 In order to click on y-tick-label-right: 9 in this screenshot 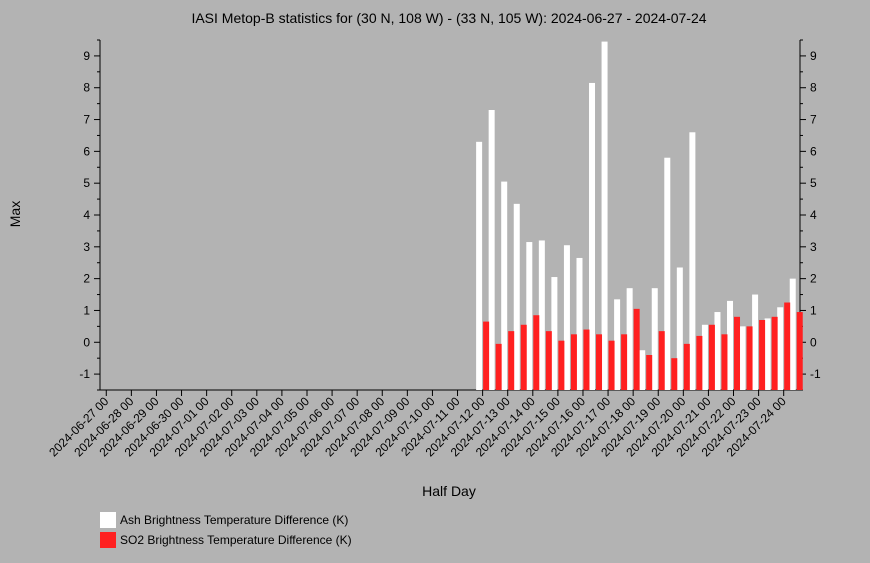, I will do `click(813, 56)`.